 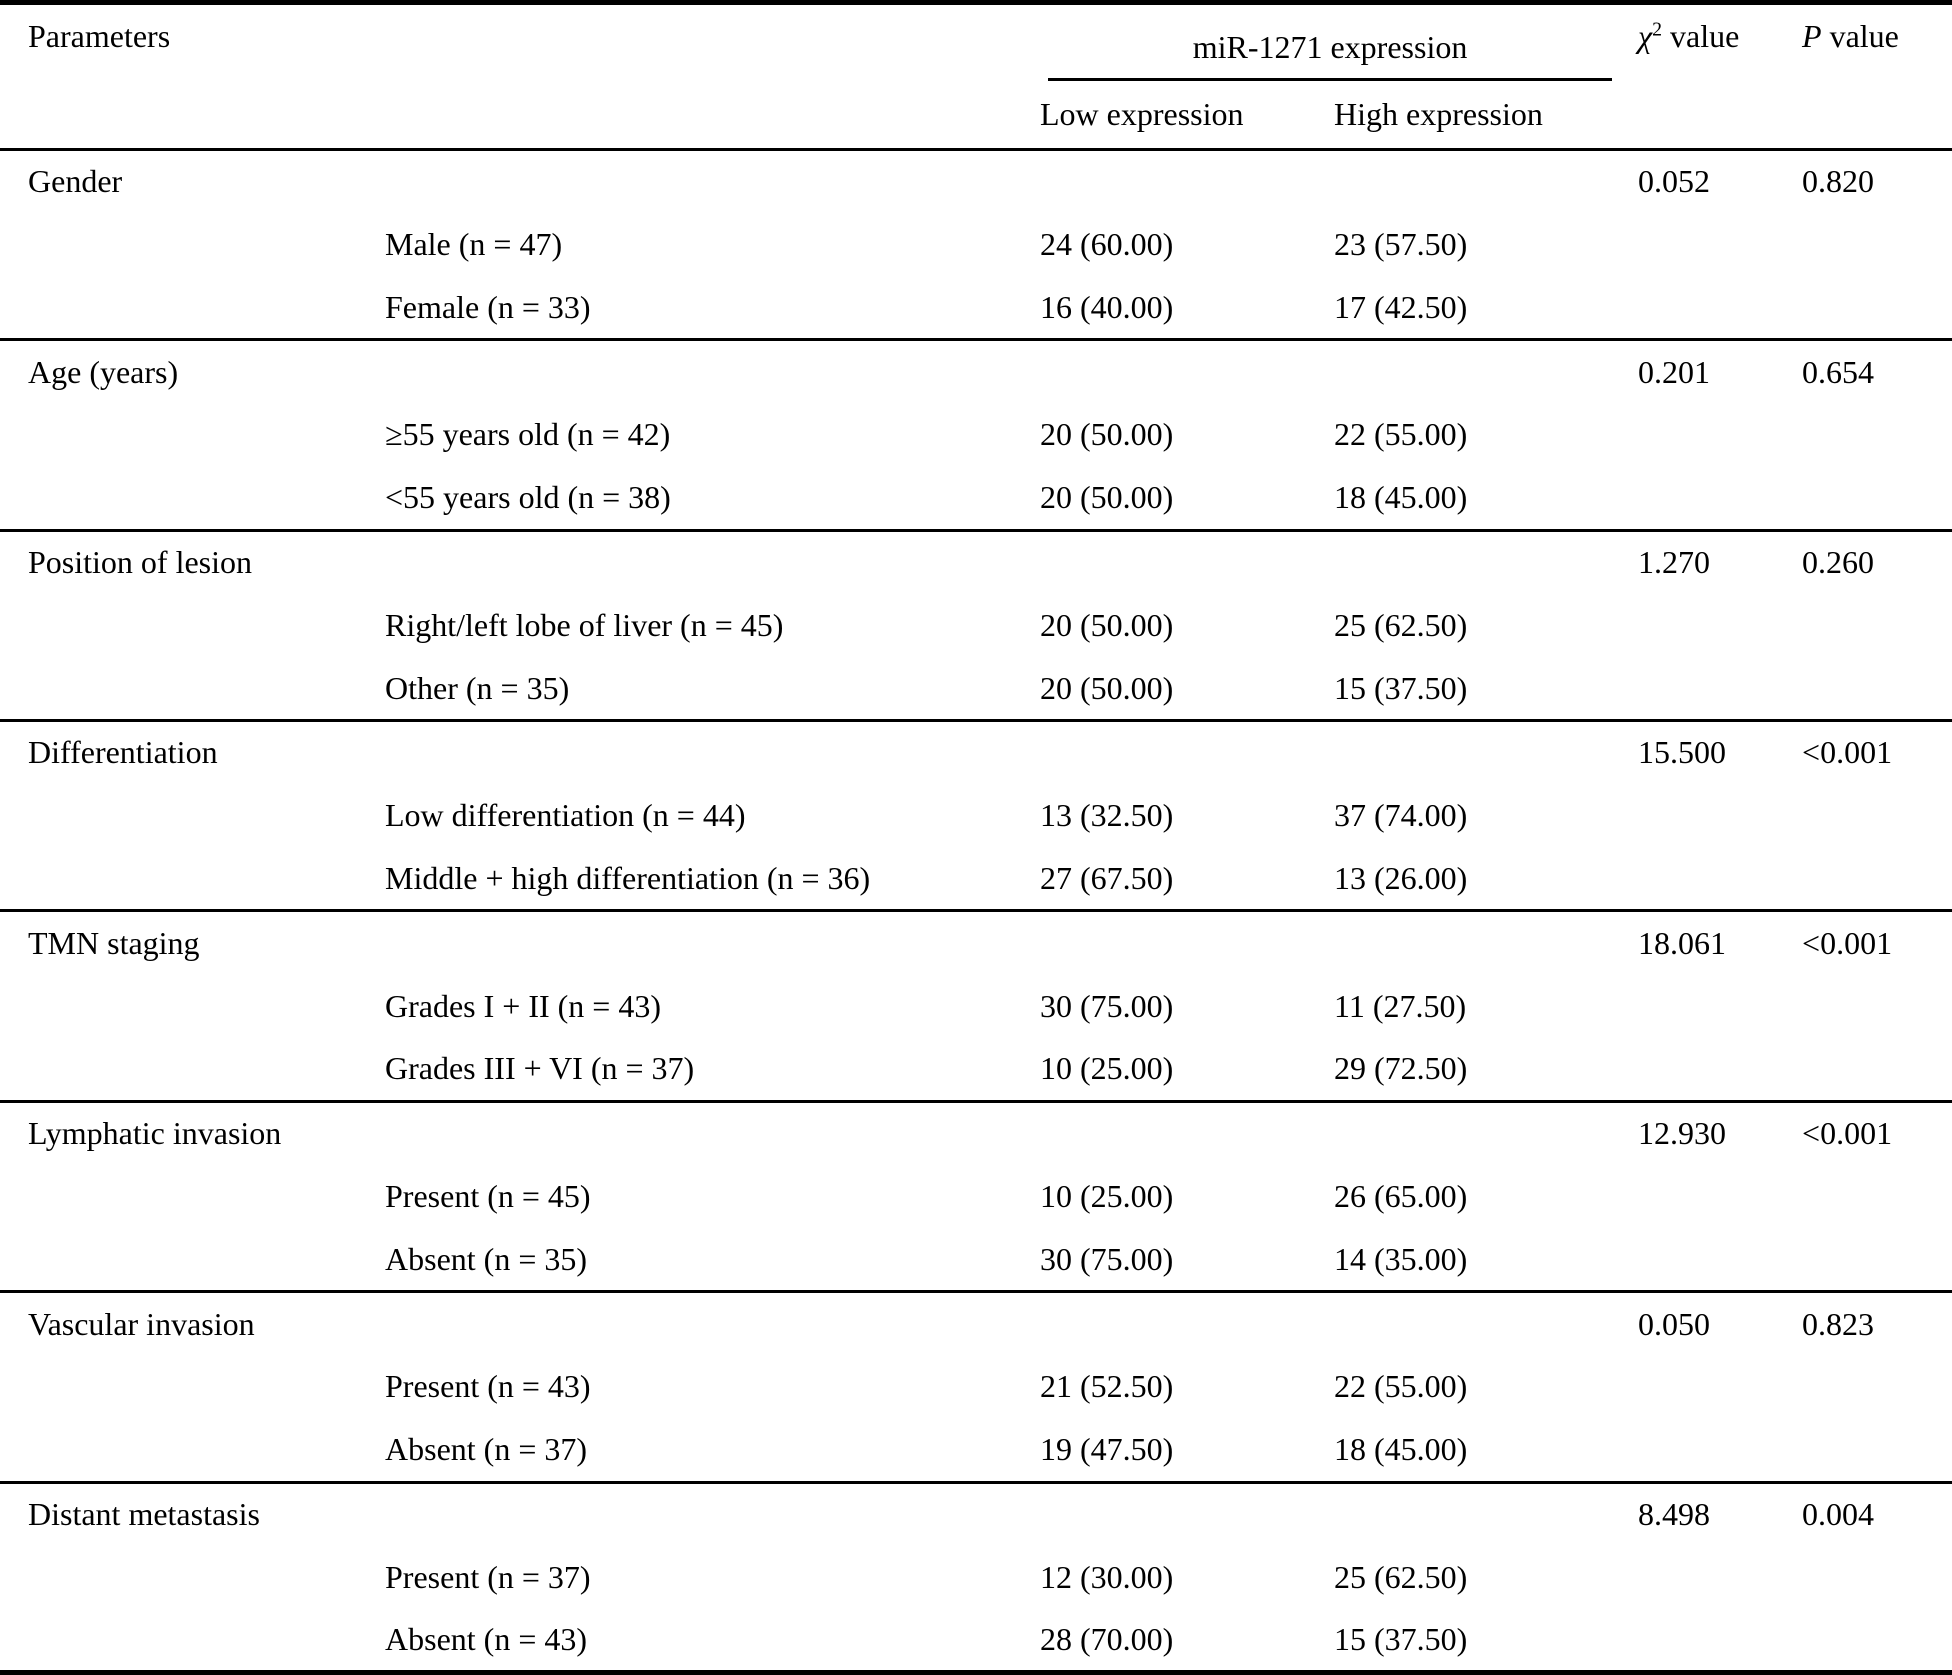 I want to click on header-row-2: Low expression High expression, so click(x=976, y=115).